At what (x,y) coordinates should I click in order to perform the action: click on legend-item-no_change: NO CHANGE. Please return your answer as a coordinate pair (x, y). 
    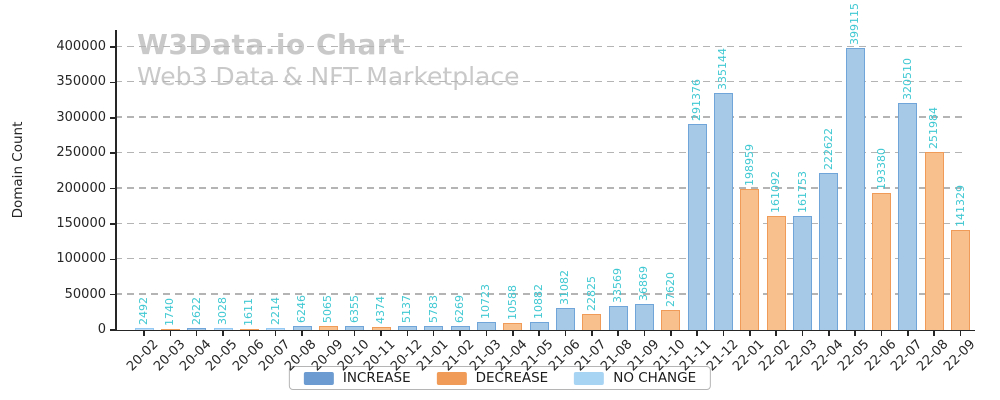
    Looking at the image, I should click on (635, 378).